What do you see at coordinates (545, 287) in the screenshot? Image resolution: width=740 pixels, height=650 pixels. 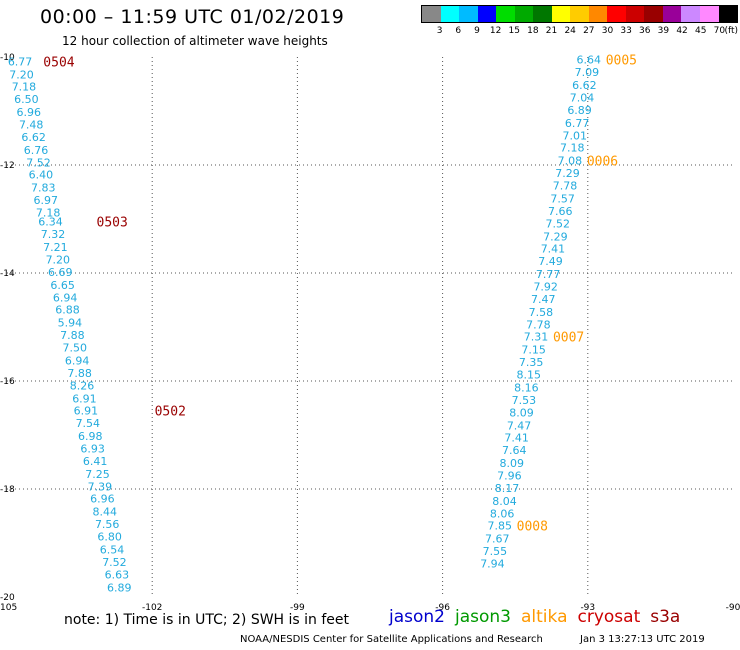 I see `altika-wave-height-label: 7.92` at bounding box center [545, 287].